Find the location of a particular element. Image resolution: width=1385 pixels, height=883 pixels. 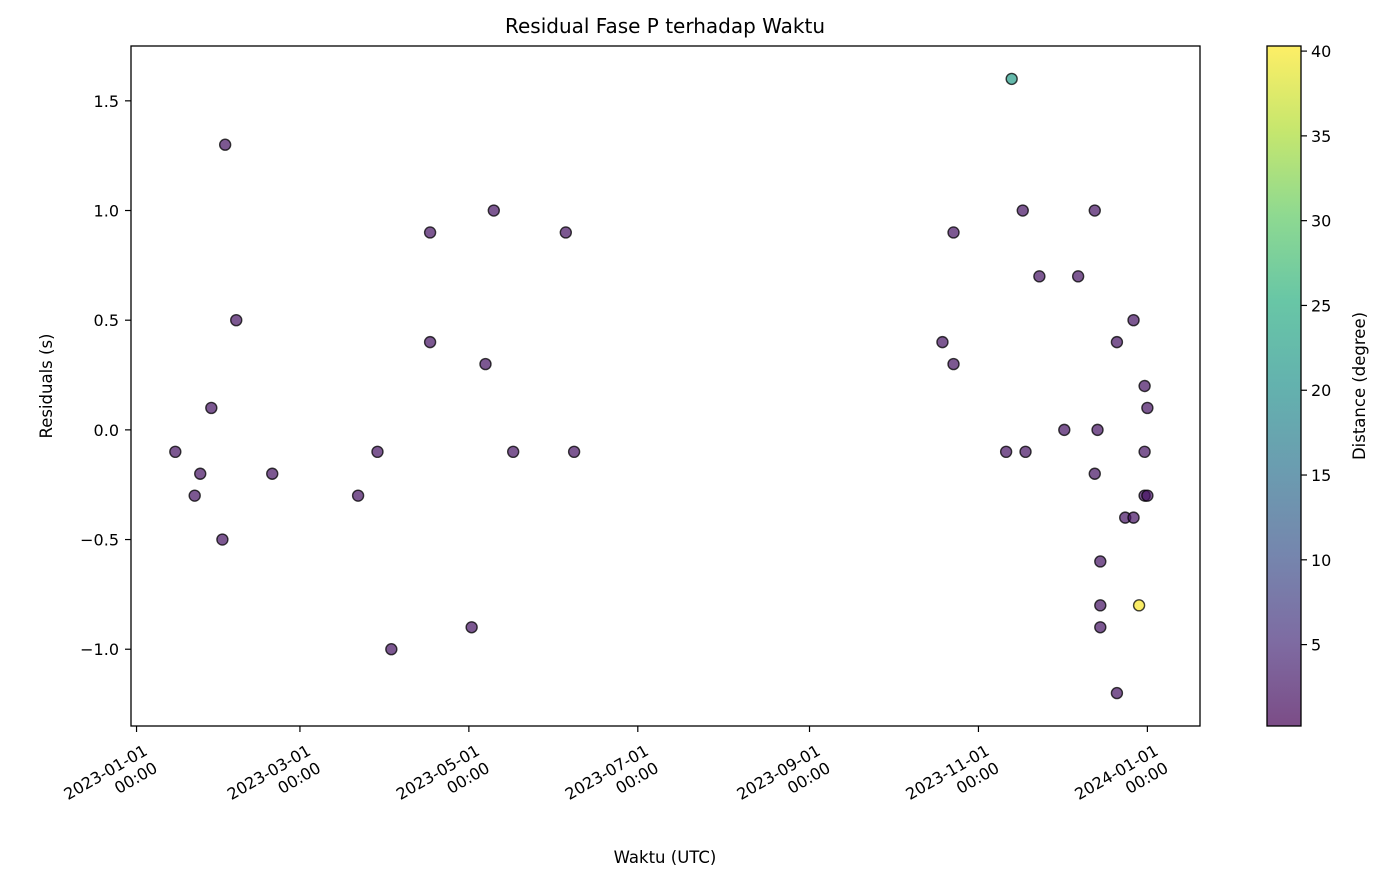

colorbar-tick-label: 10 is located at coordinates (1321, 560).